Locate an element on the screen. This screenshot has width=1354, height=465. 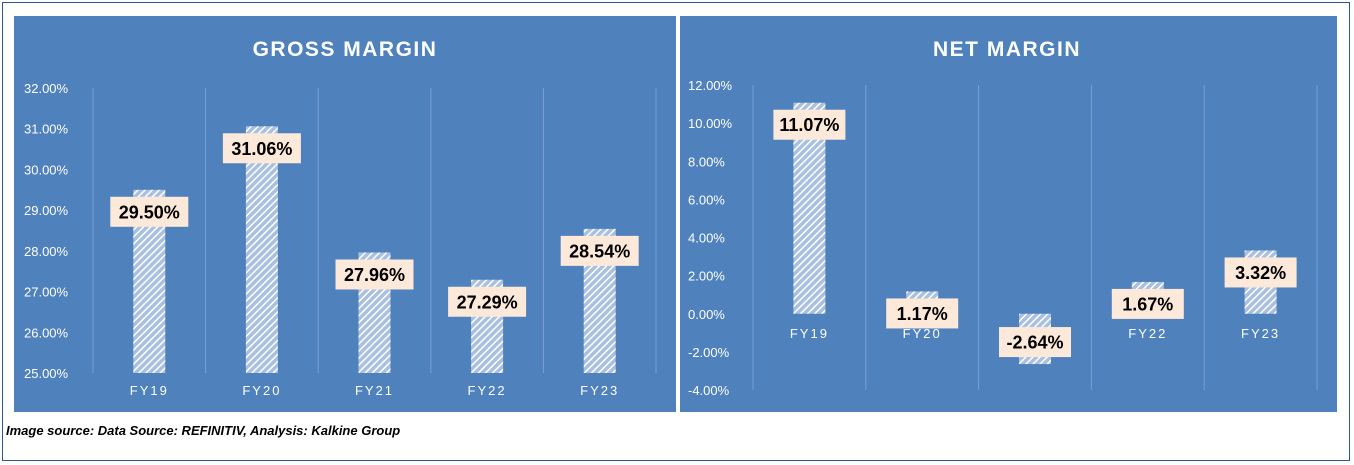
data-label: 27.96% is located at coordinates (374, 275).